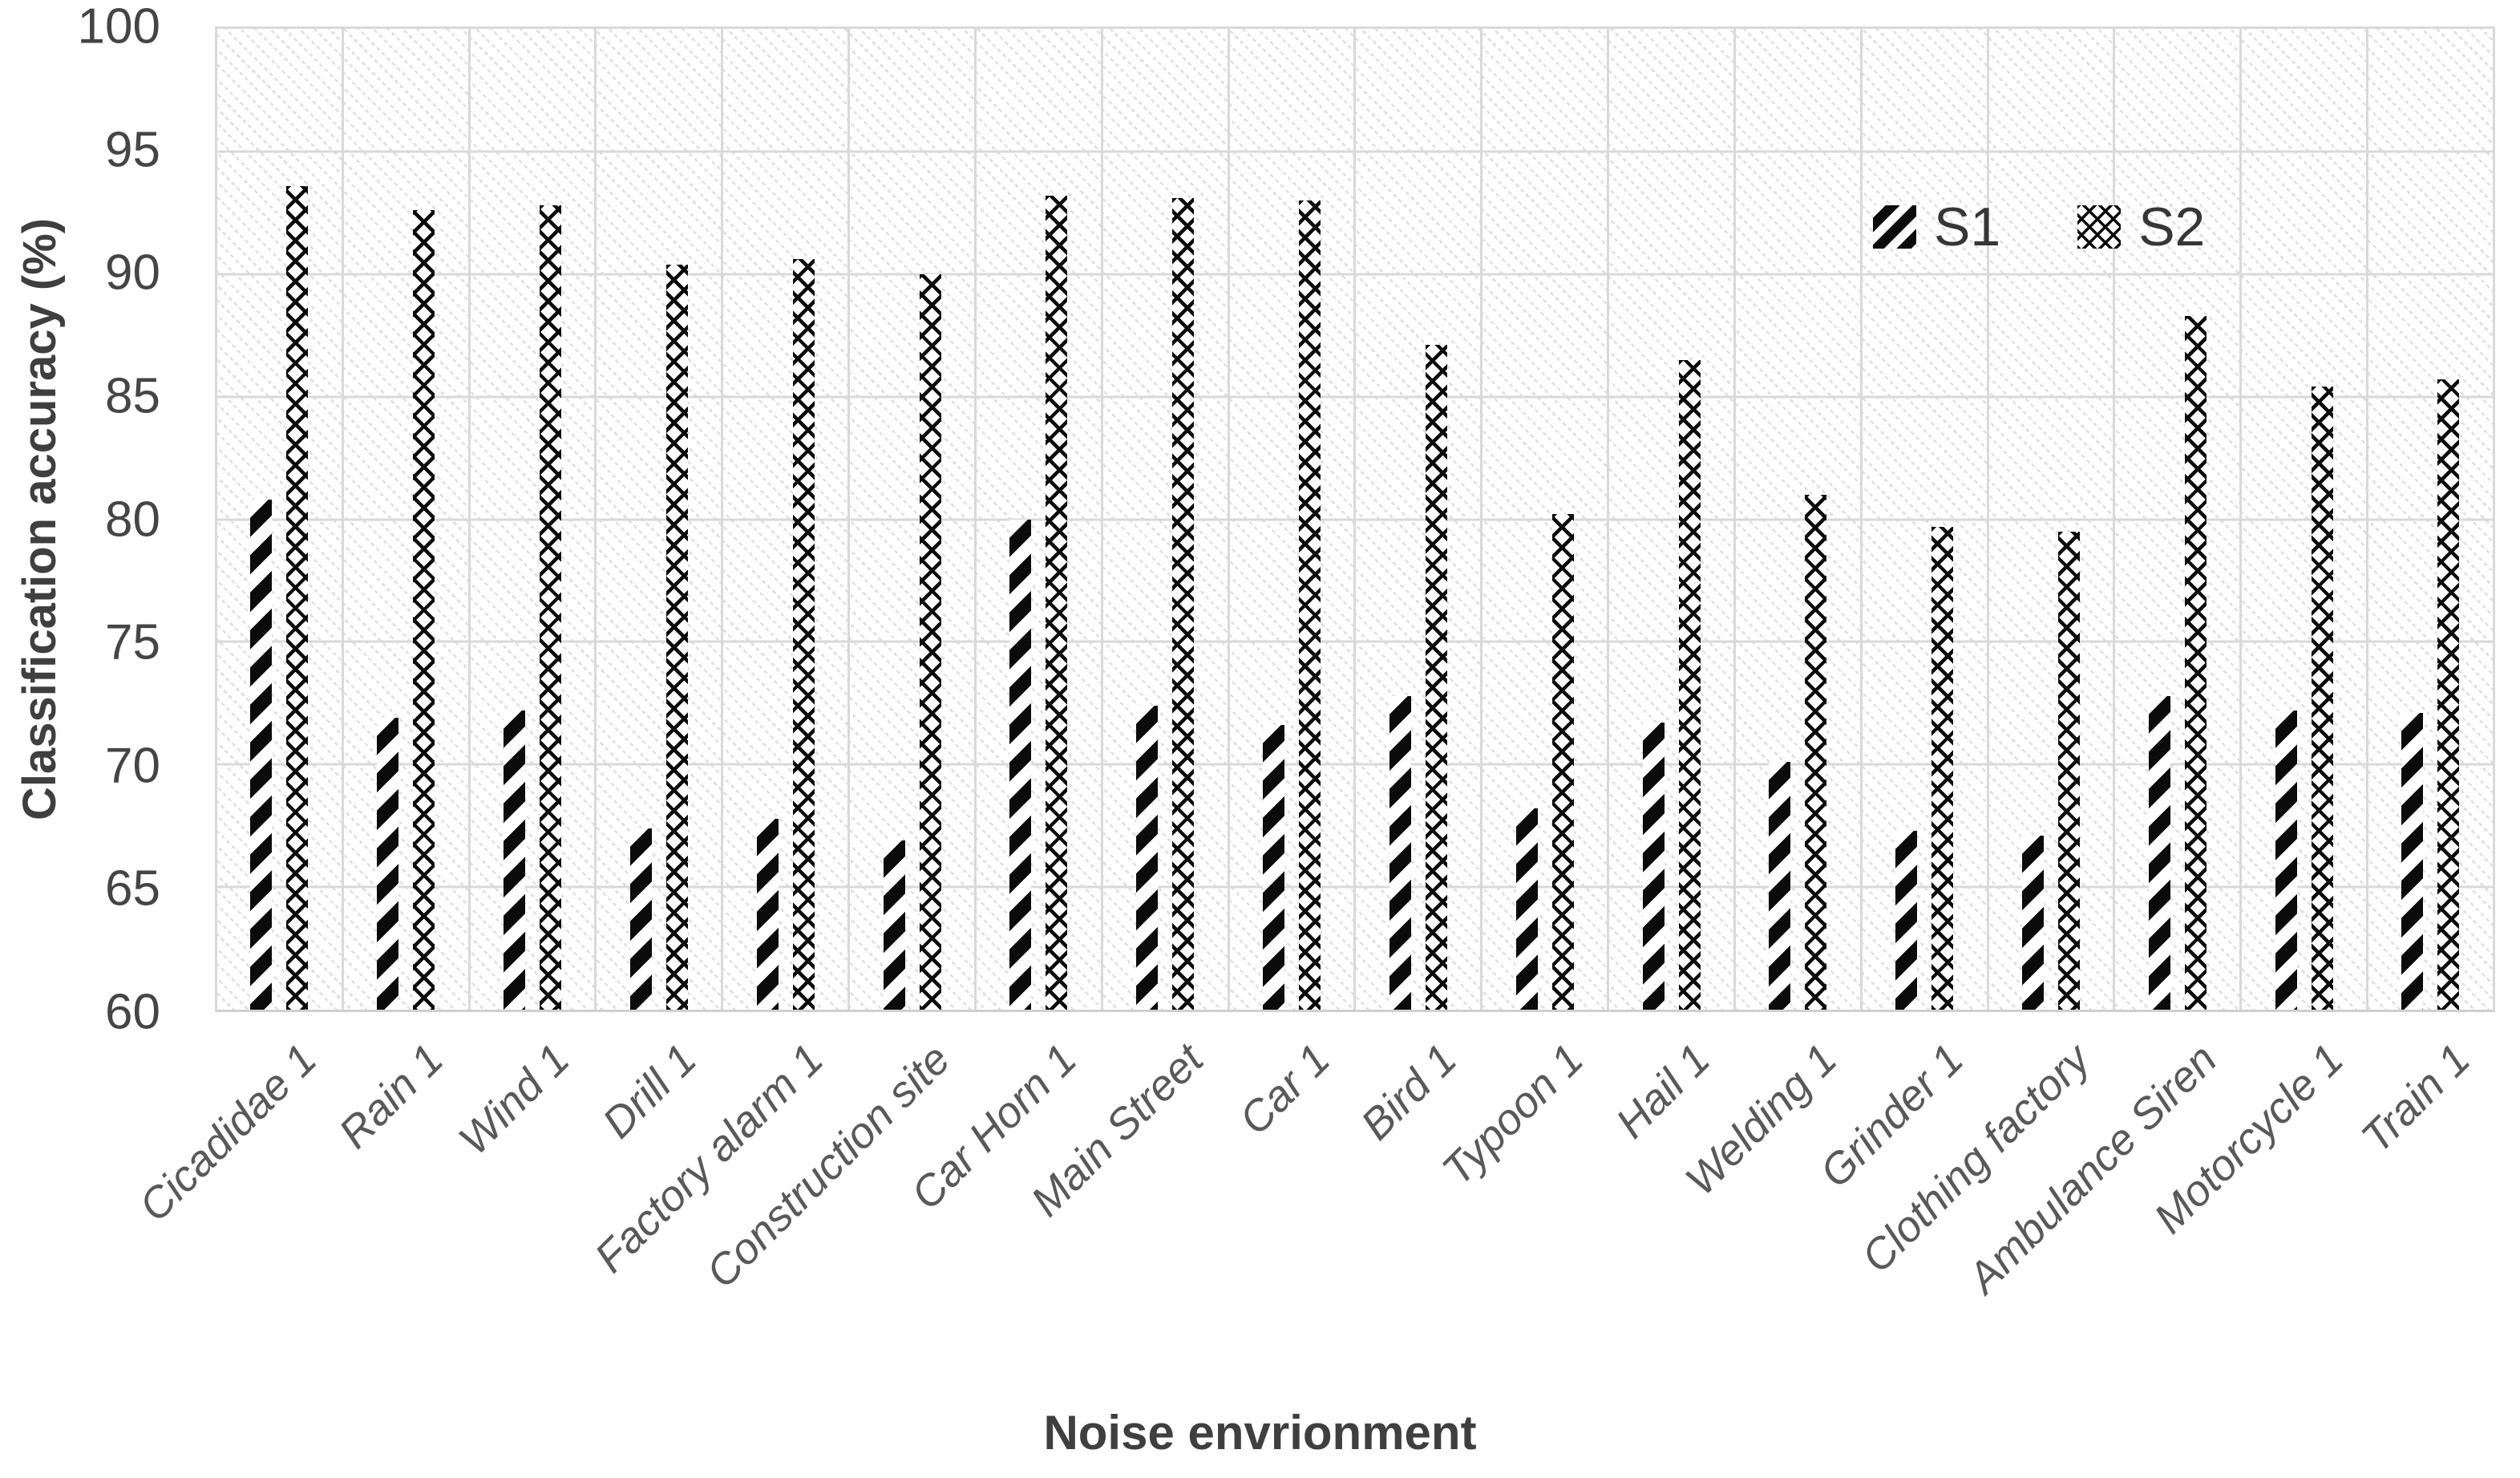 The width and height of the screenshot is (2520, 1478). I want to click on x-category-label: Typoon 1, so click(1513, 1115).